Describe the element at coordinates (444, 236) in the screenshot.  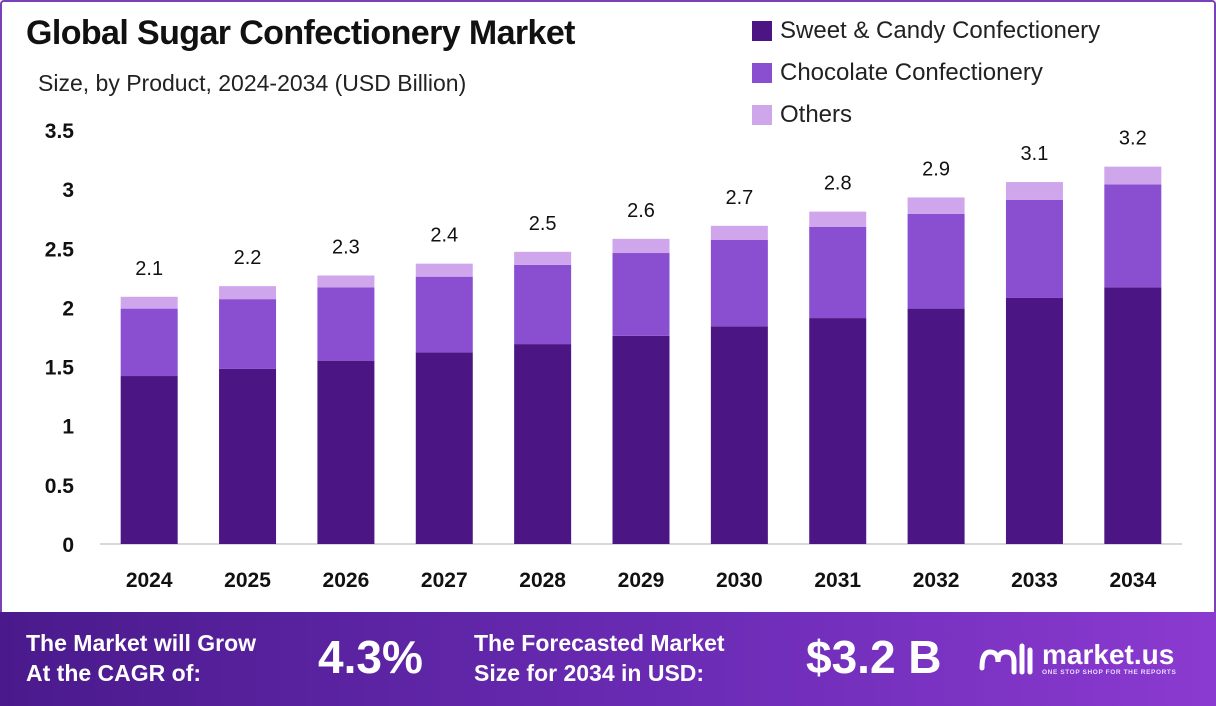
I see `total-label-2027: 2.4` at that location.